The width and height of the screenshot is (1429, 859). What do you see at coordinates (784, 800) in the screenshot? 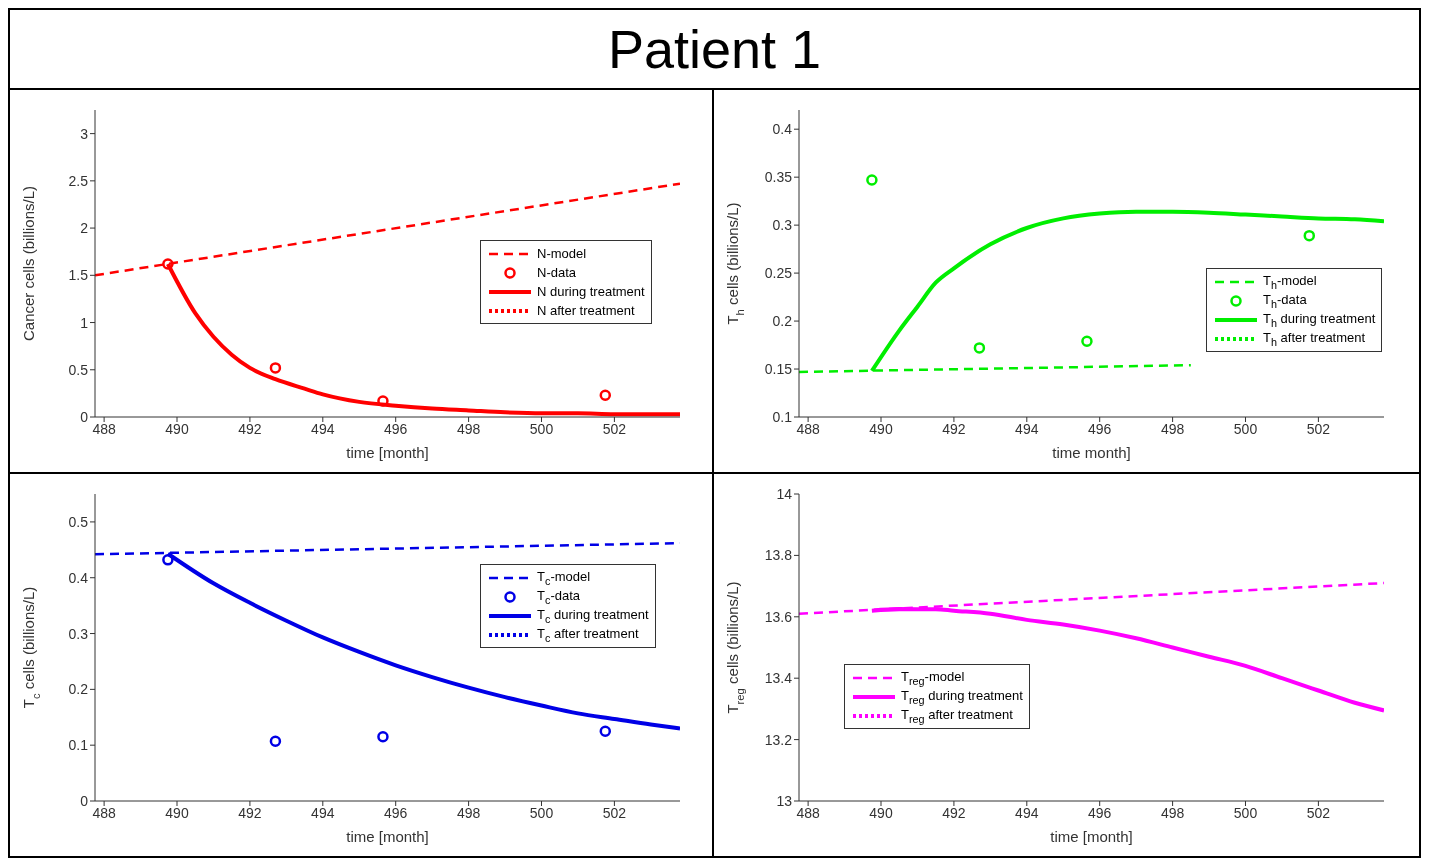
I see `y-tick-label: 13` at bounding box center [784, 800].